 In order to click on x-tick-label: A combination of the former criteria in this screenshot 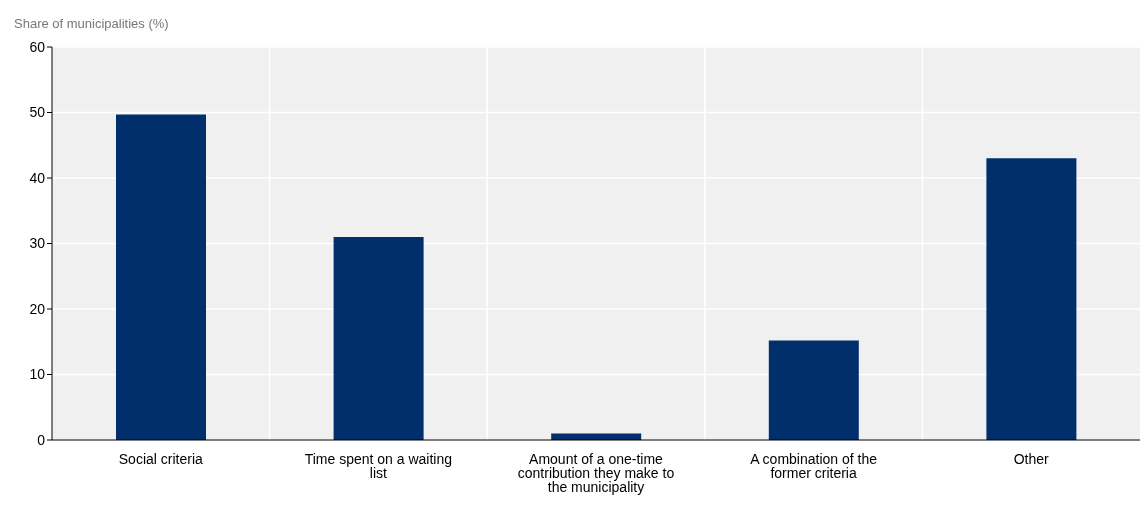, I will do `click(814, 465)`.